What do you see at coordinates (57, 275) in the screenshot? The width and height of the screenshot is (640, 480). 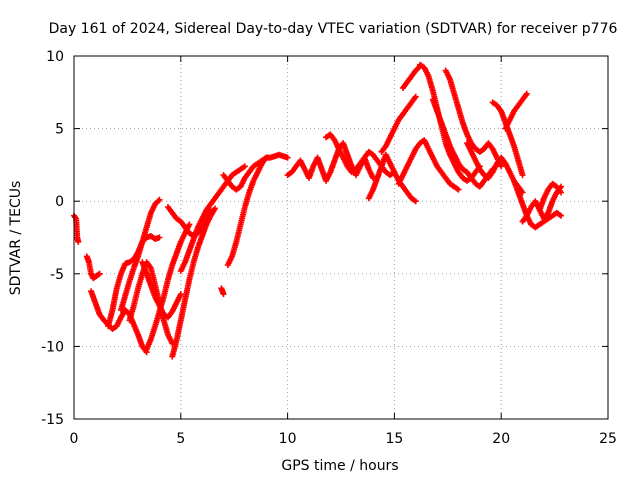 I see `y-tick-label: -5` at bounding box center [57, 275].